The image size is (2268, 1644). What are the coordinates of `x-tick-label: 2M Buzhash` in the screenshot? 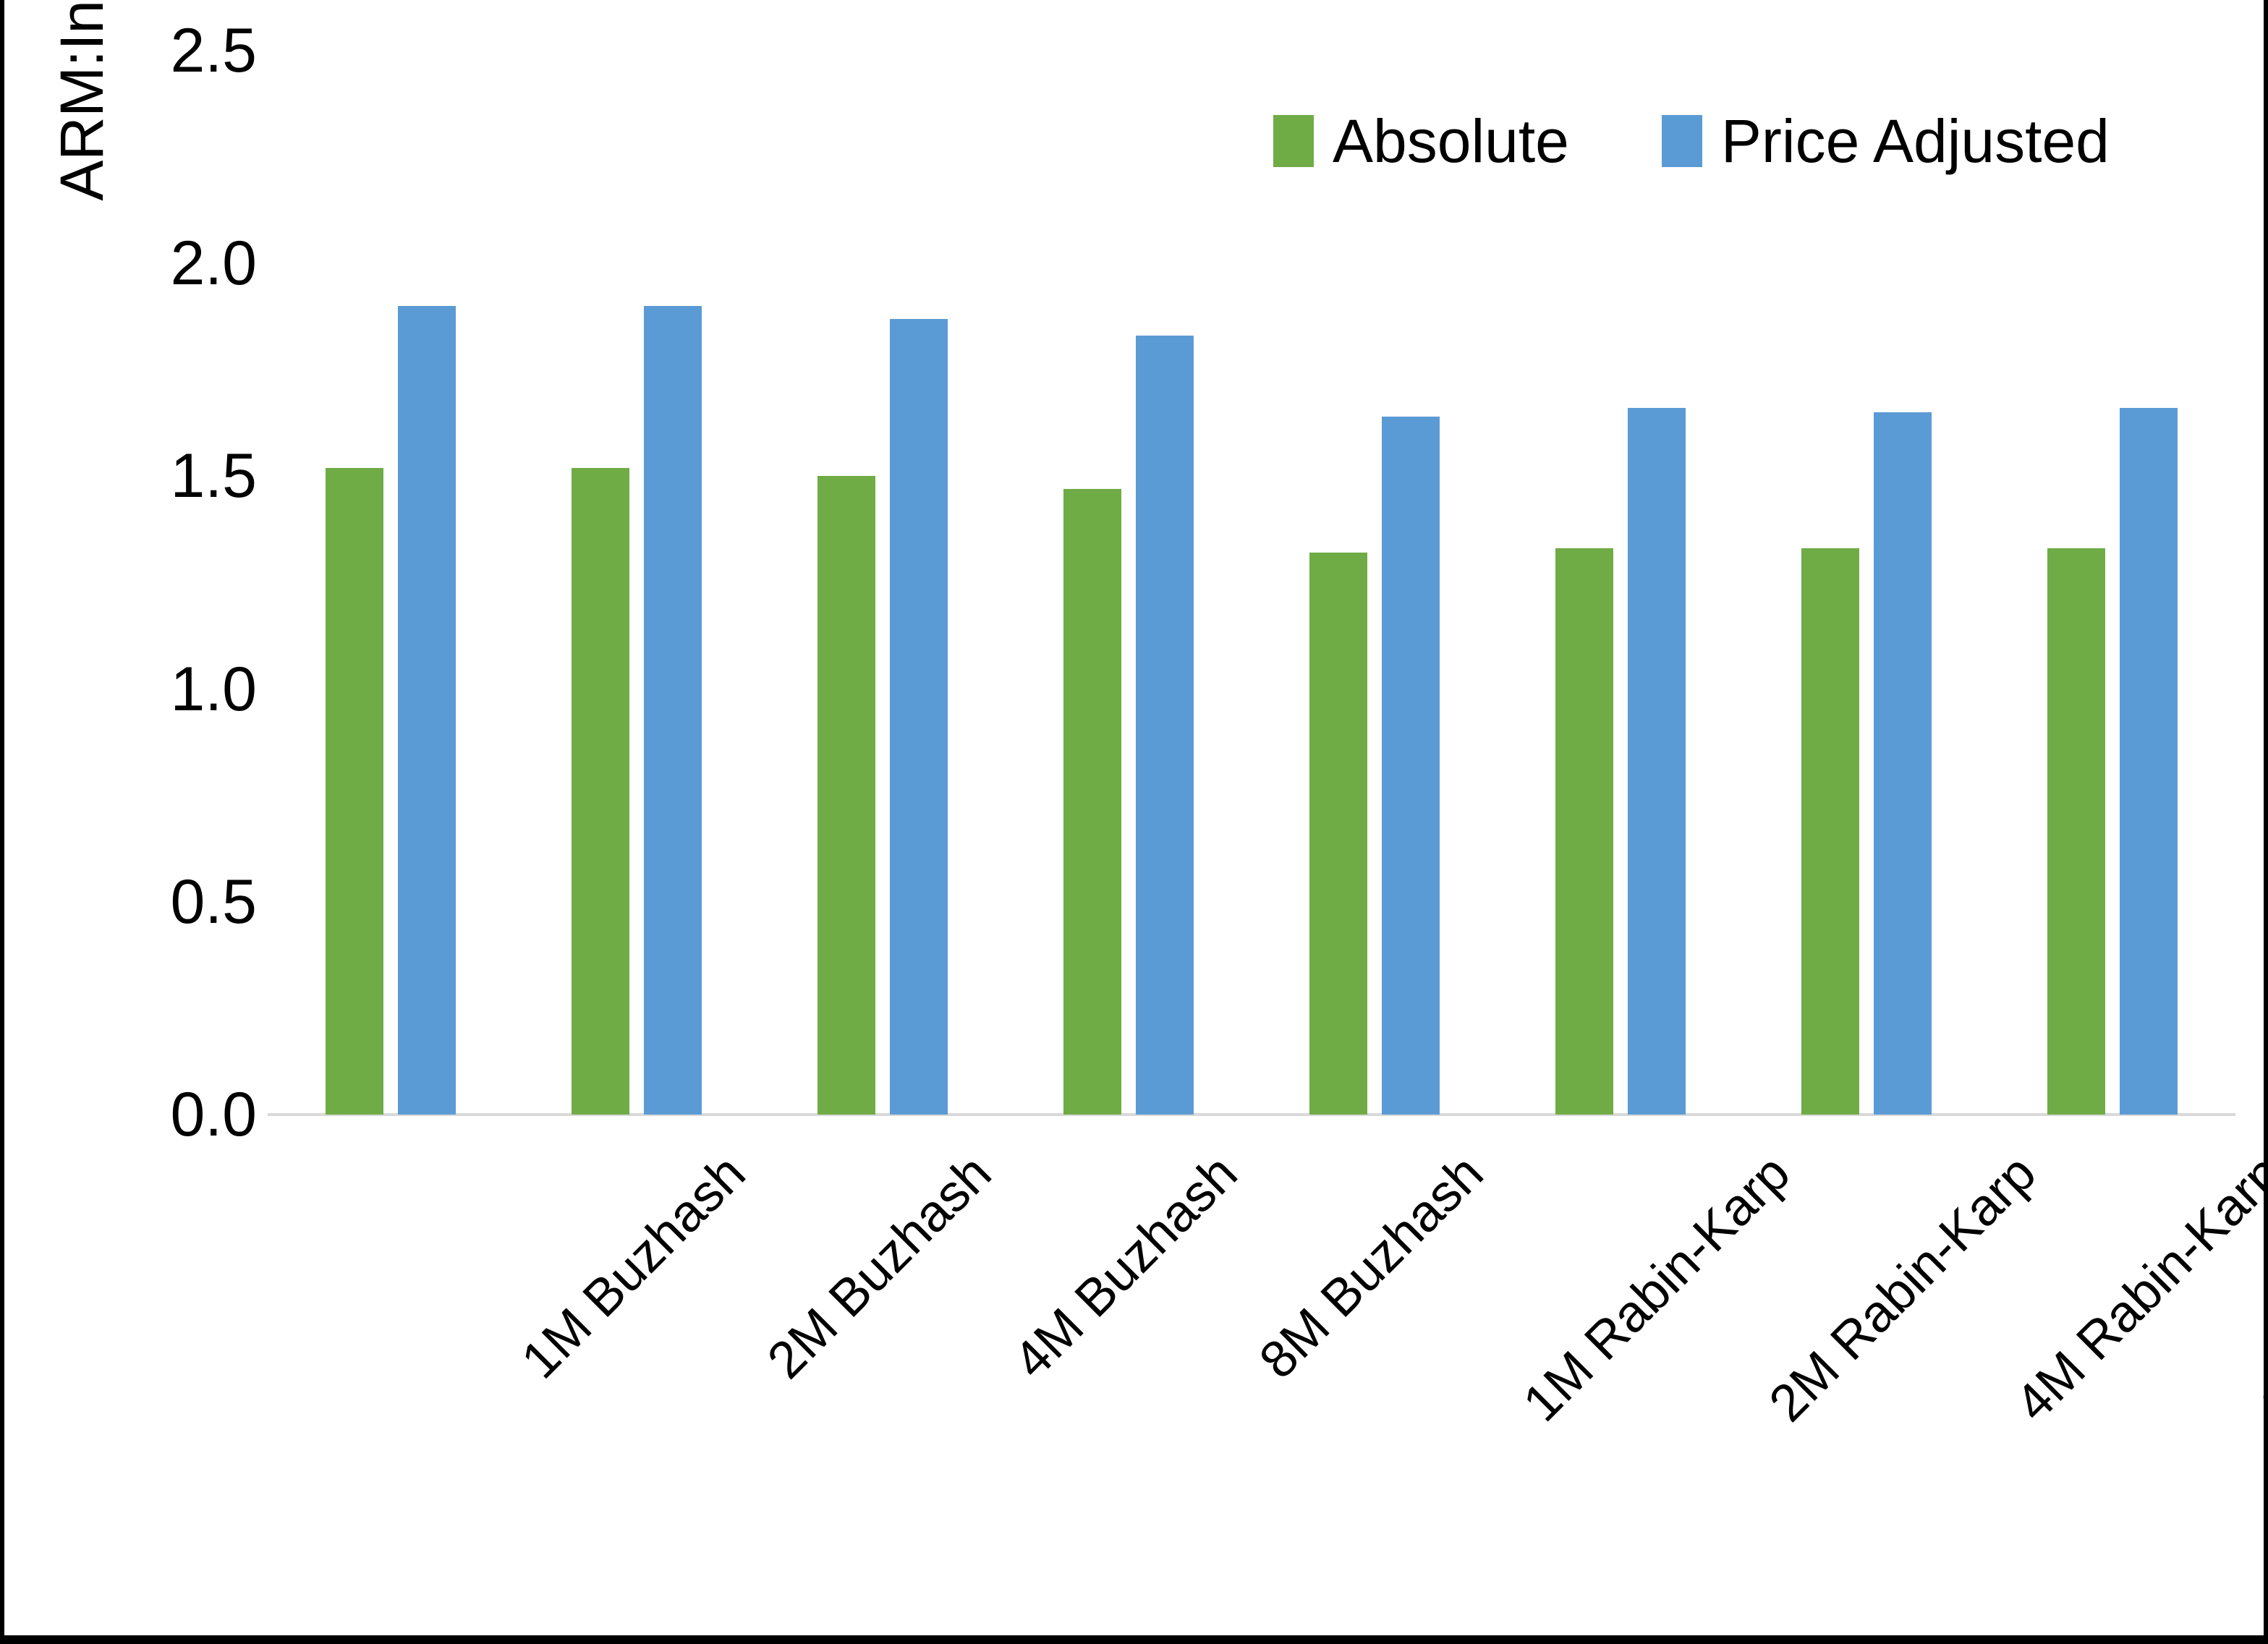 It's located at (879, 1266).